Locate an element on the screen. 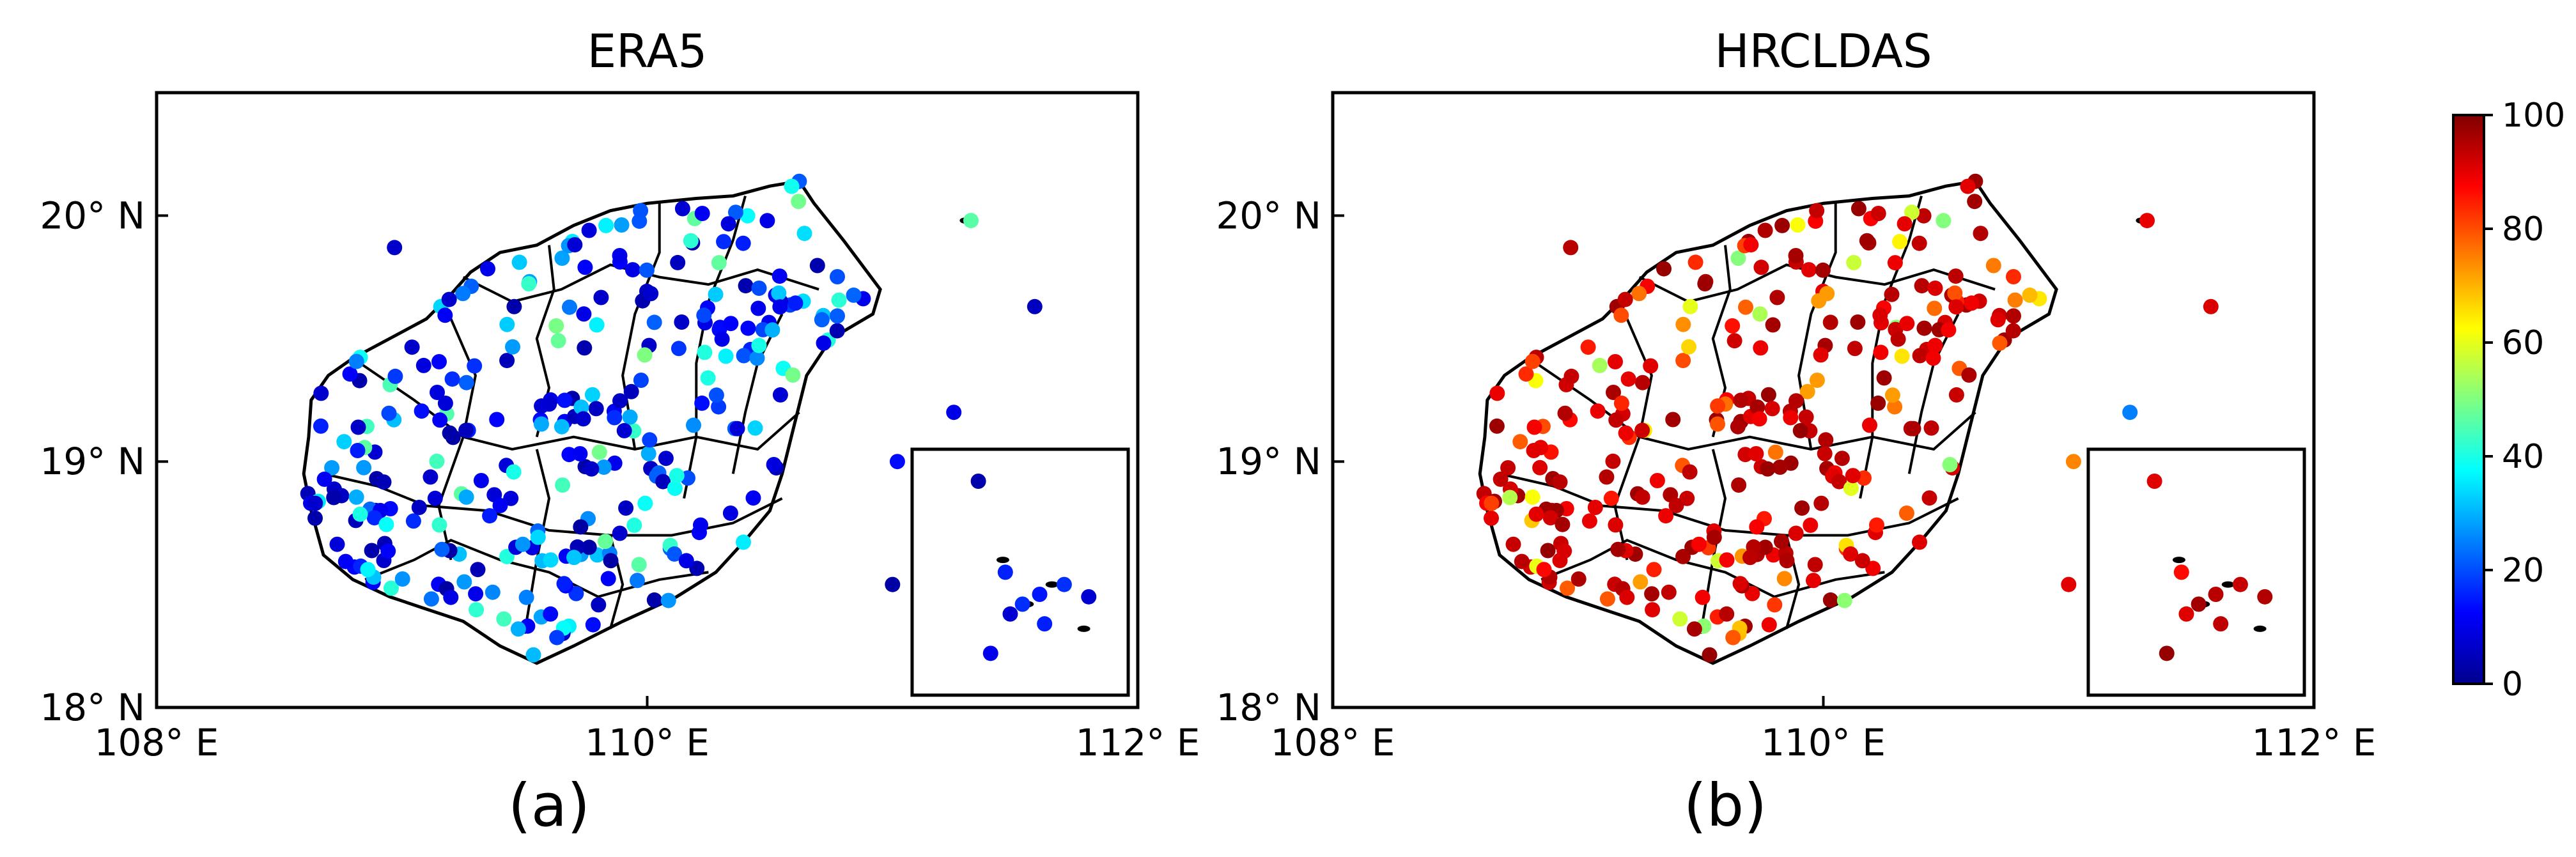 This screenshot has width=2576, height=857. colorbar-tick-label: 0 is located at coordinates (2512, 684).